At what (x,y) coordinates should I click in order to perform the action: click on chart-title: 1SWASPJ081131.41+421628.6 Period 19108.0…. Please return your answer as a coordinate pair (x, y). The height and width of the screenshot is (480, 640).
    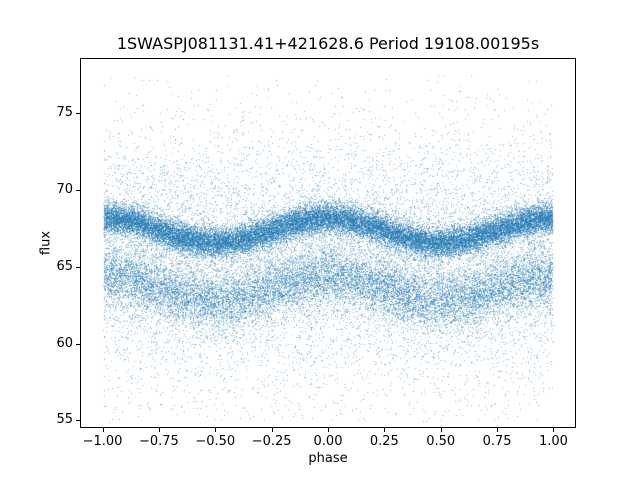
    Looking at the image, I should click on (328, 43).